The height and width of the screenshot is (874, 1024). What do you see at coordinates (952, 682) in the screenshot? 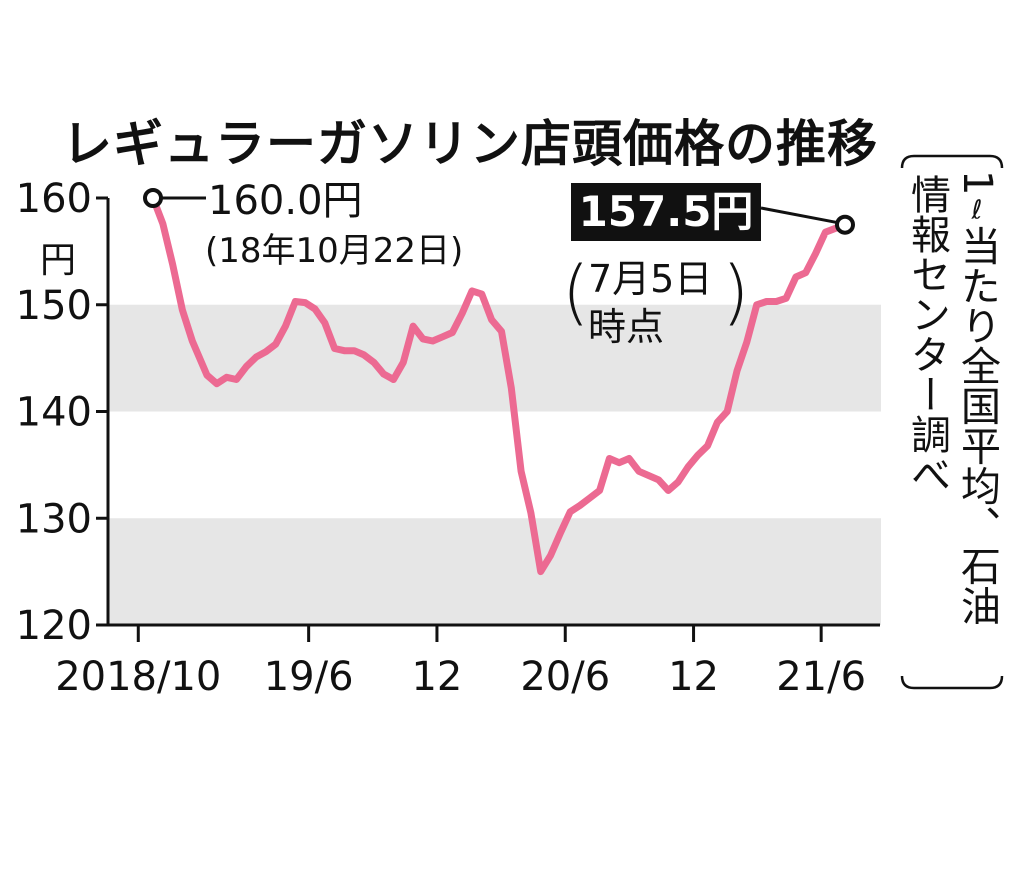
I see `source-bracket-bottom` at bounding box center [952, 682].